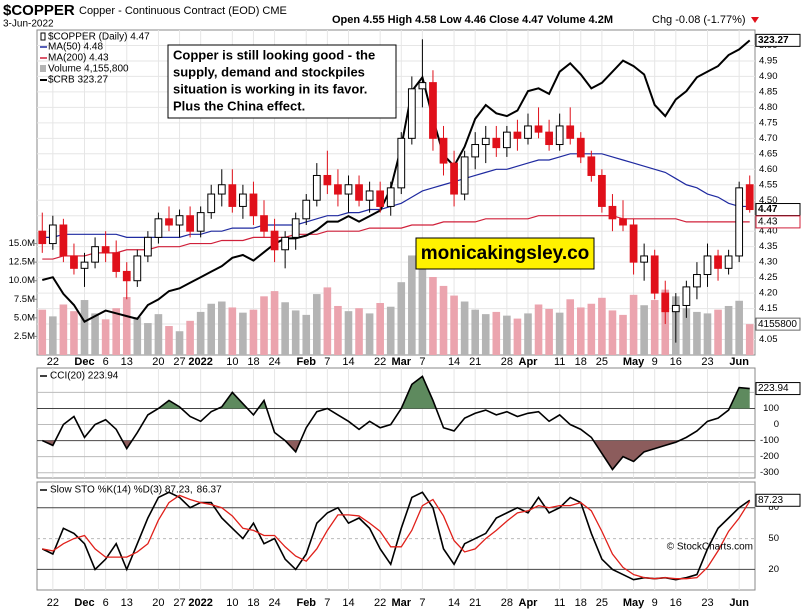 The height and width of the screenshot is (612, 803). Describe the element at coordinates (84, 362) in the screenshot. I see `x-tick-label: Dec` at that location.